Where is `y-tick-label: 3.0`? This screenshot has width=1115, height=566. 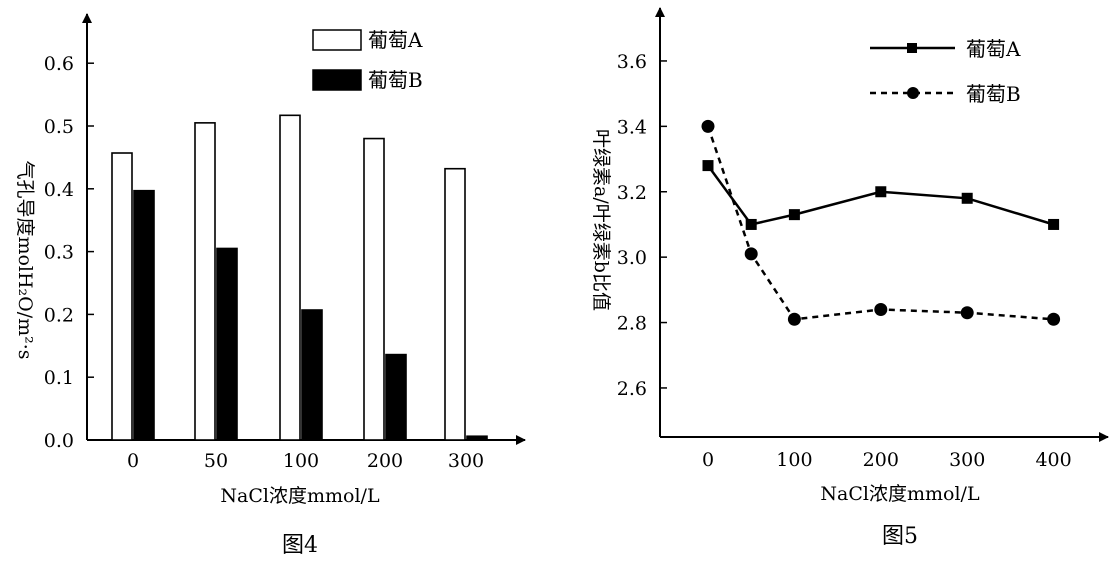
y-tick-label: 3.0 is located at coordinates (632, 258).